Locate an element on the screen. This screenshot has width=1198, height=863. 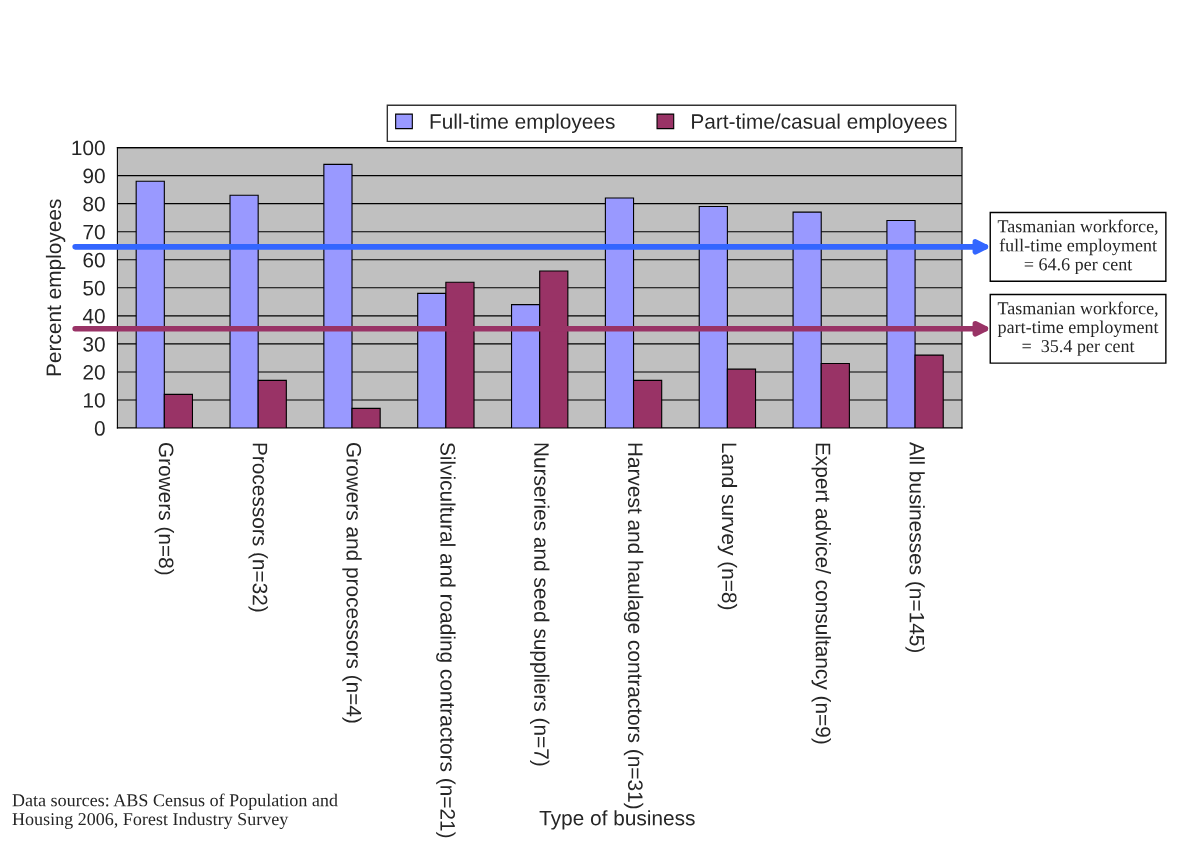
x-tick-label: Harvest and haulage contractors (n=31) is located at coordinates (633, 626).